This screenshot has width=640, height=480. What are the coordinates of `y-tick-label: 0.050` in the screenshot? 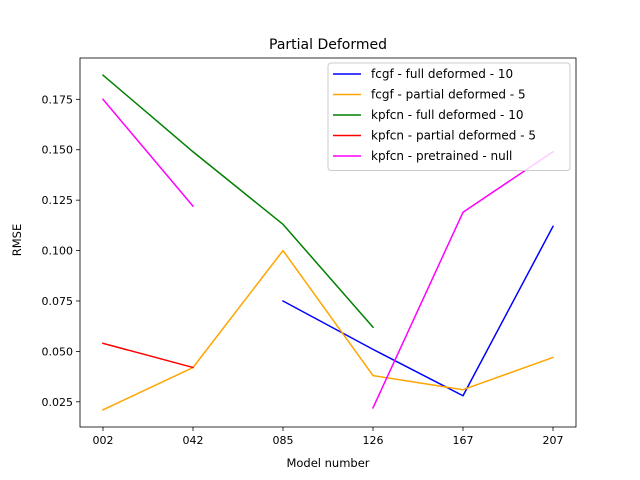 It's located at (58, 351).